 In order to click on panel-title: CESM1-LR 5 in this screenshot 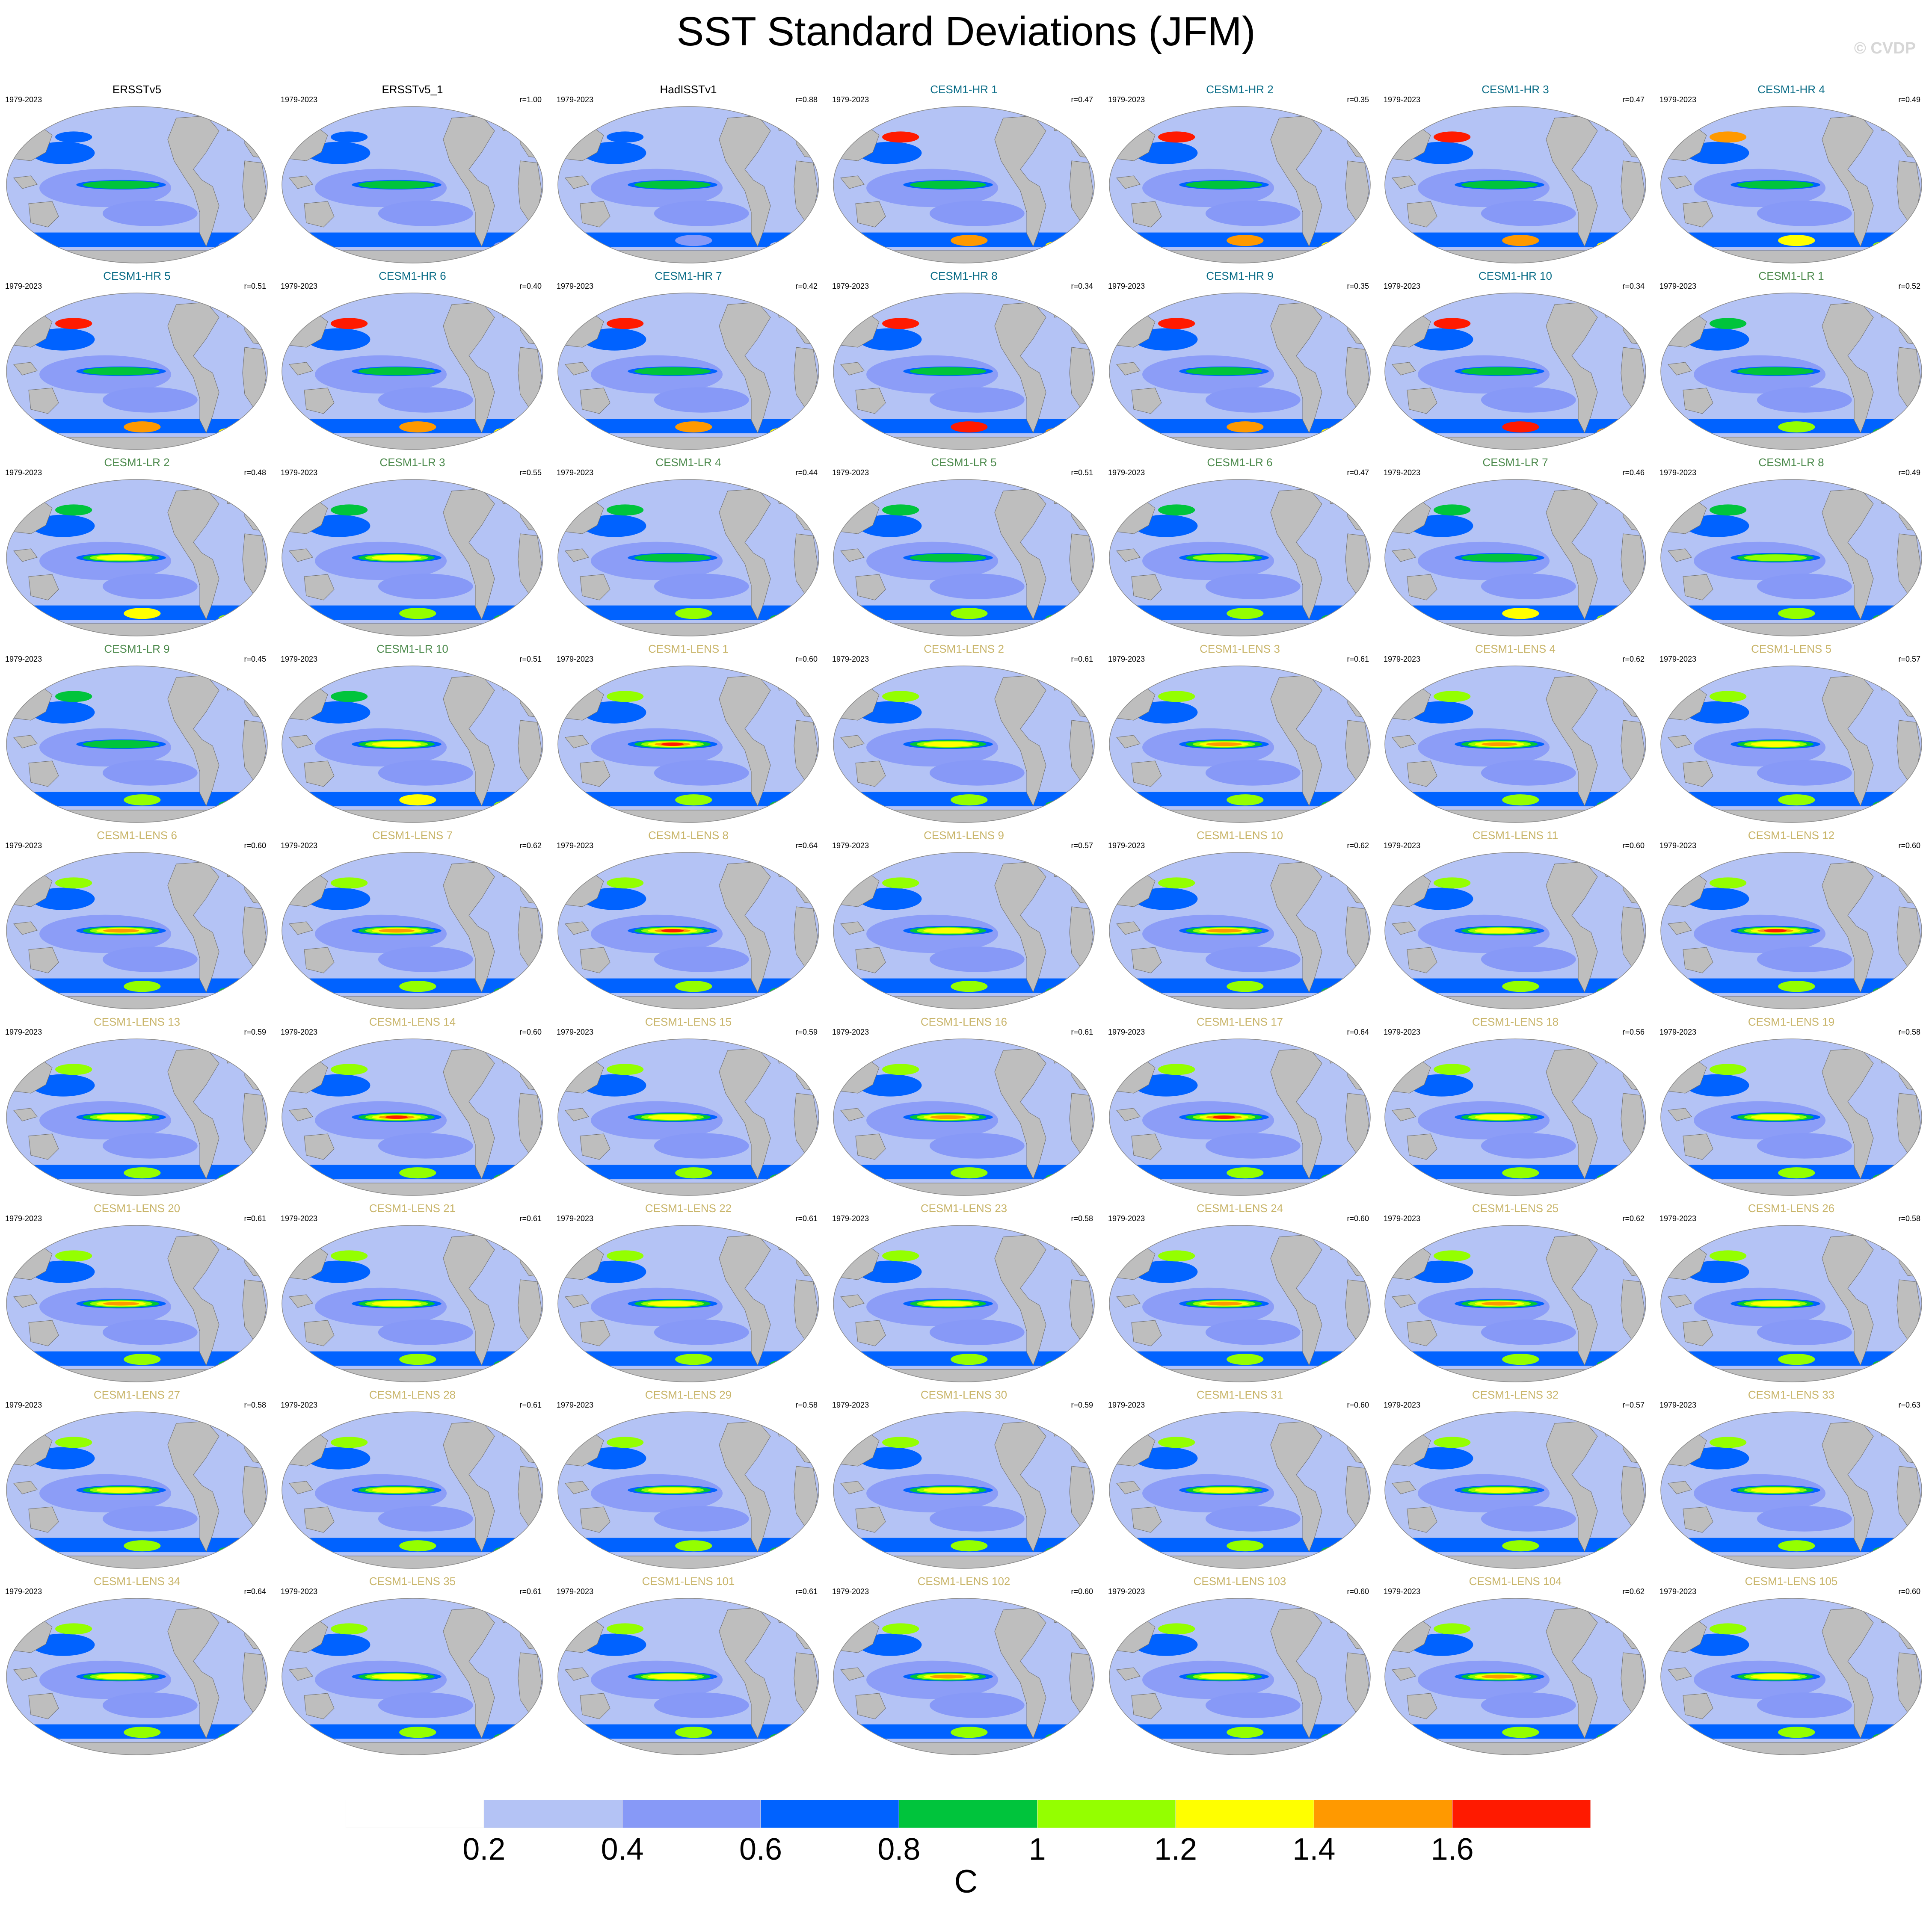, I will do `click(964, 462)`.